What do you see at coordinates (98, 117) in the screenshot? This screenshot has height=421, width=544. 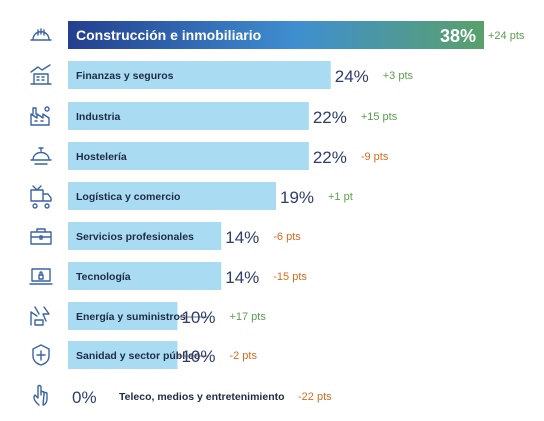 I see `category-label: Industria` at bounding box center [98, 117].